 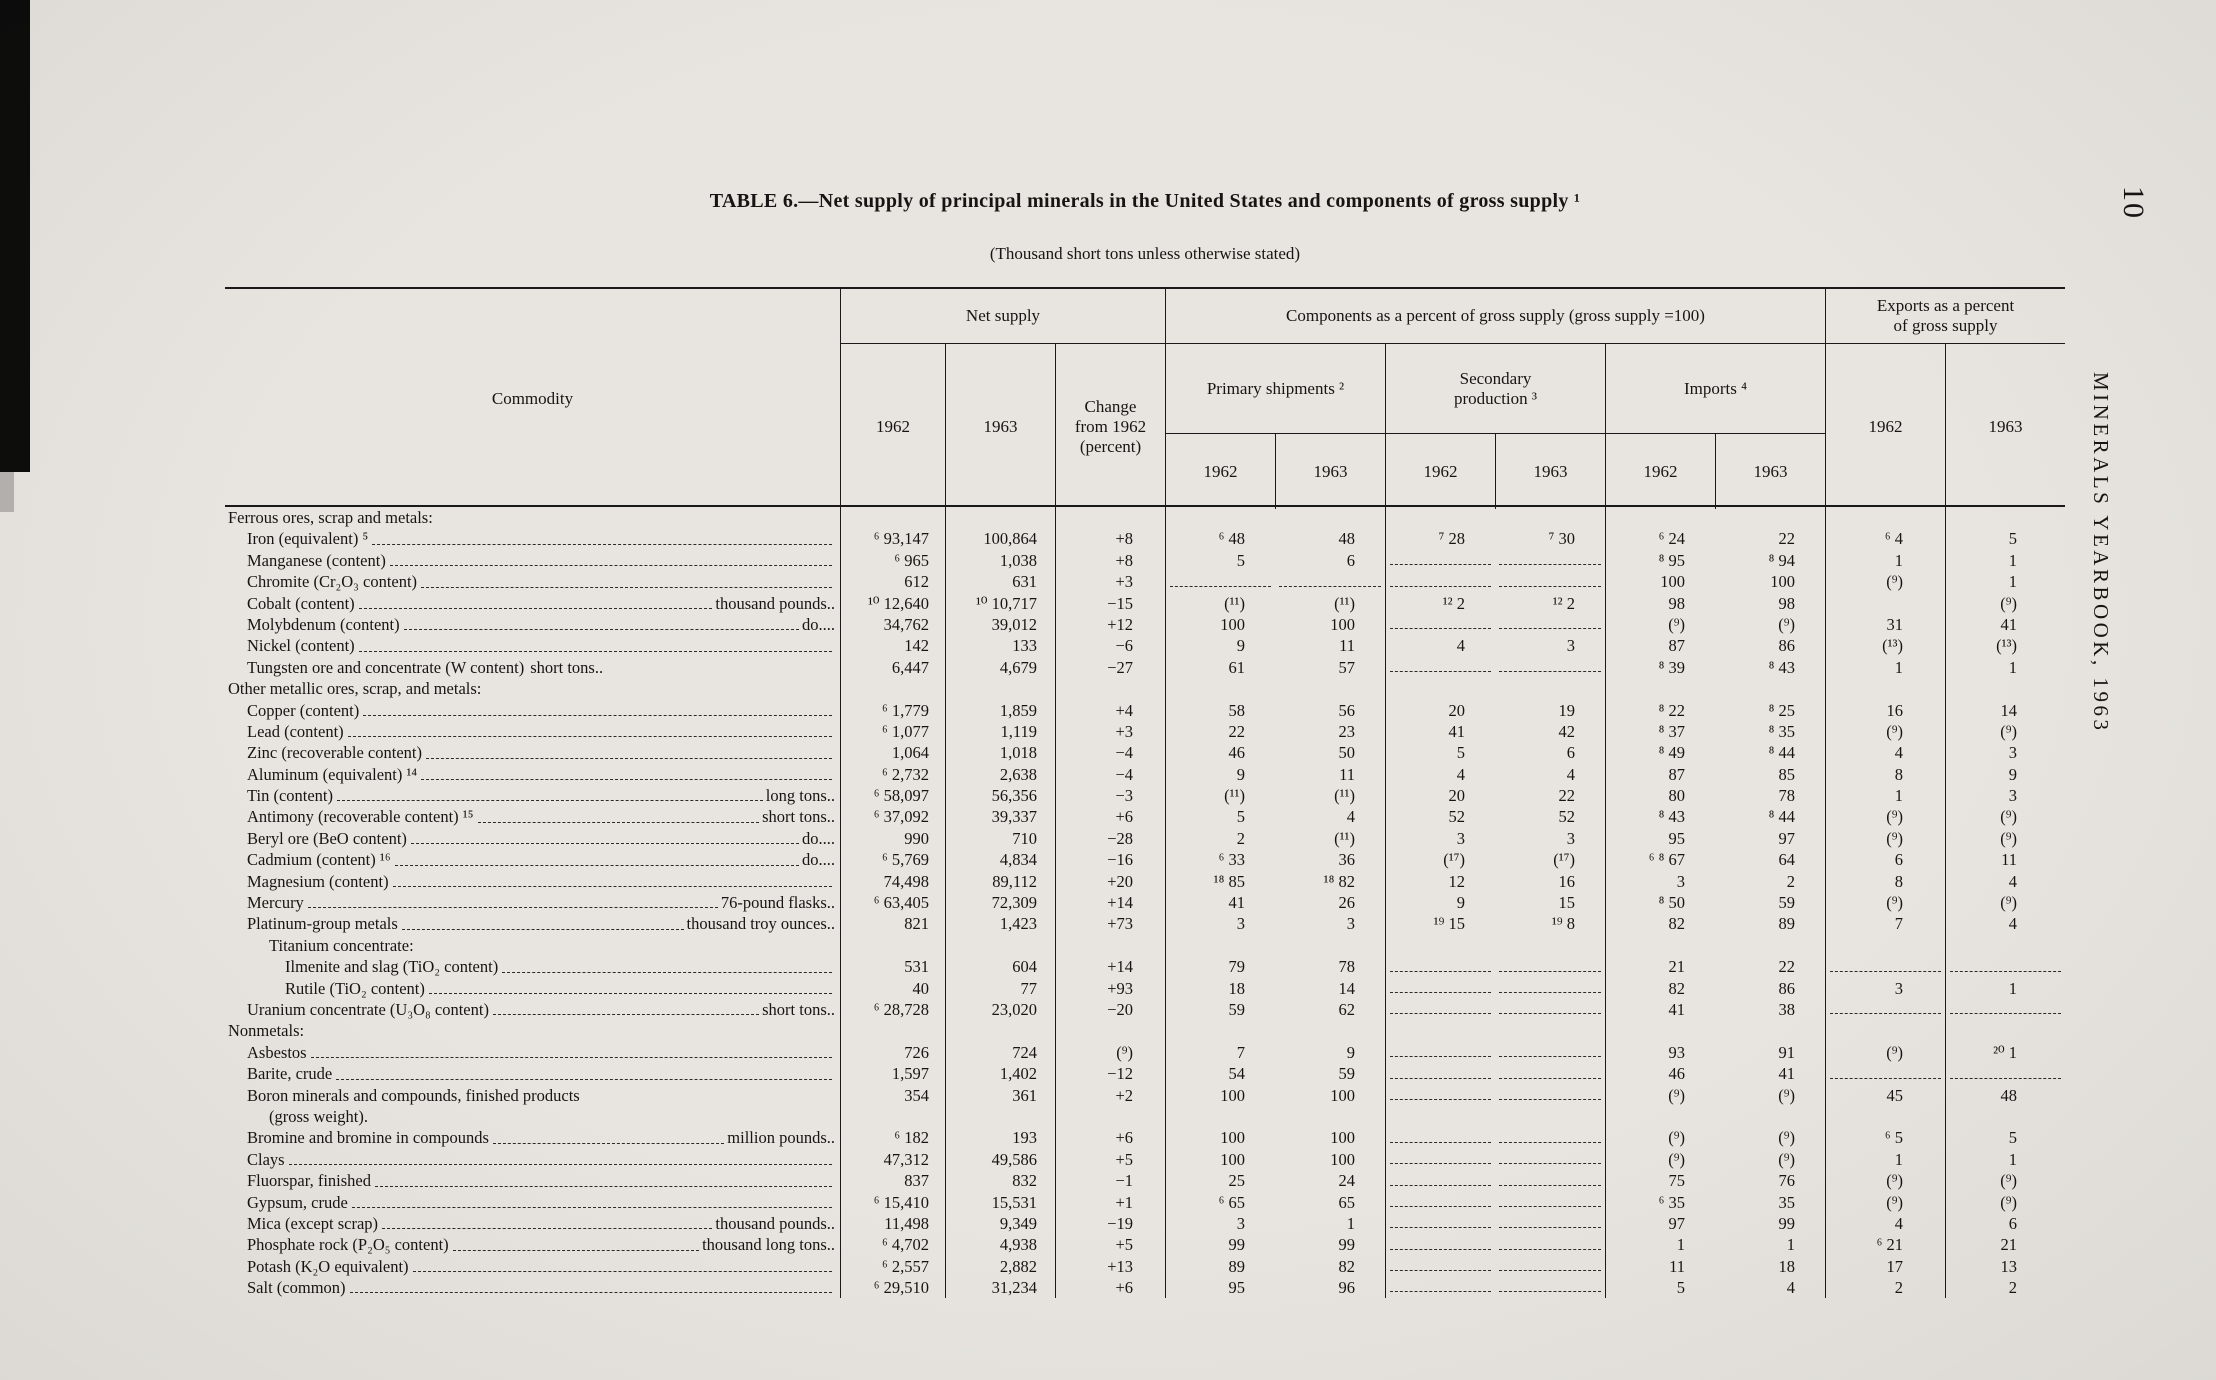 I want to click on commodity-label: Chromite (Cr₂O₃ content), so click(x=332, y=582).